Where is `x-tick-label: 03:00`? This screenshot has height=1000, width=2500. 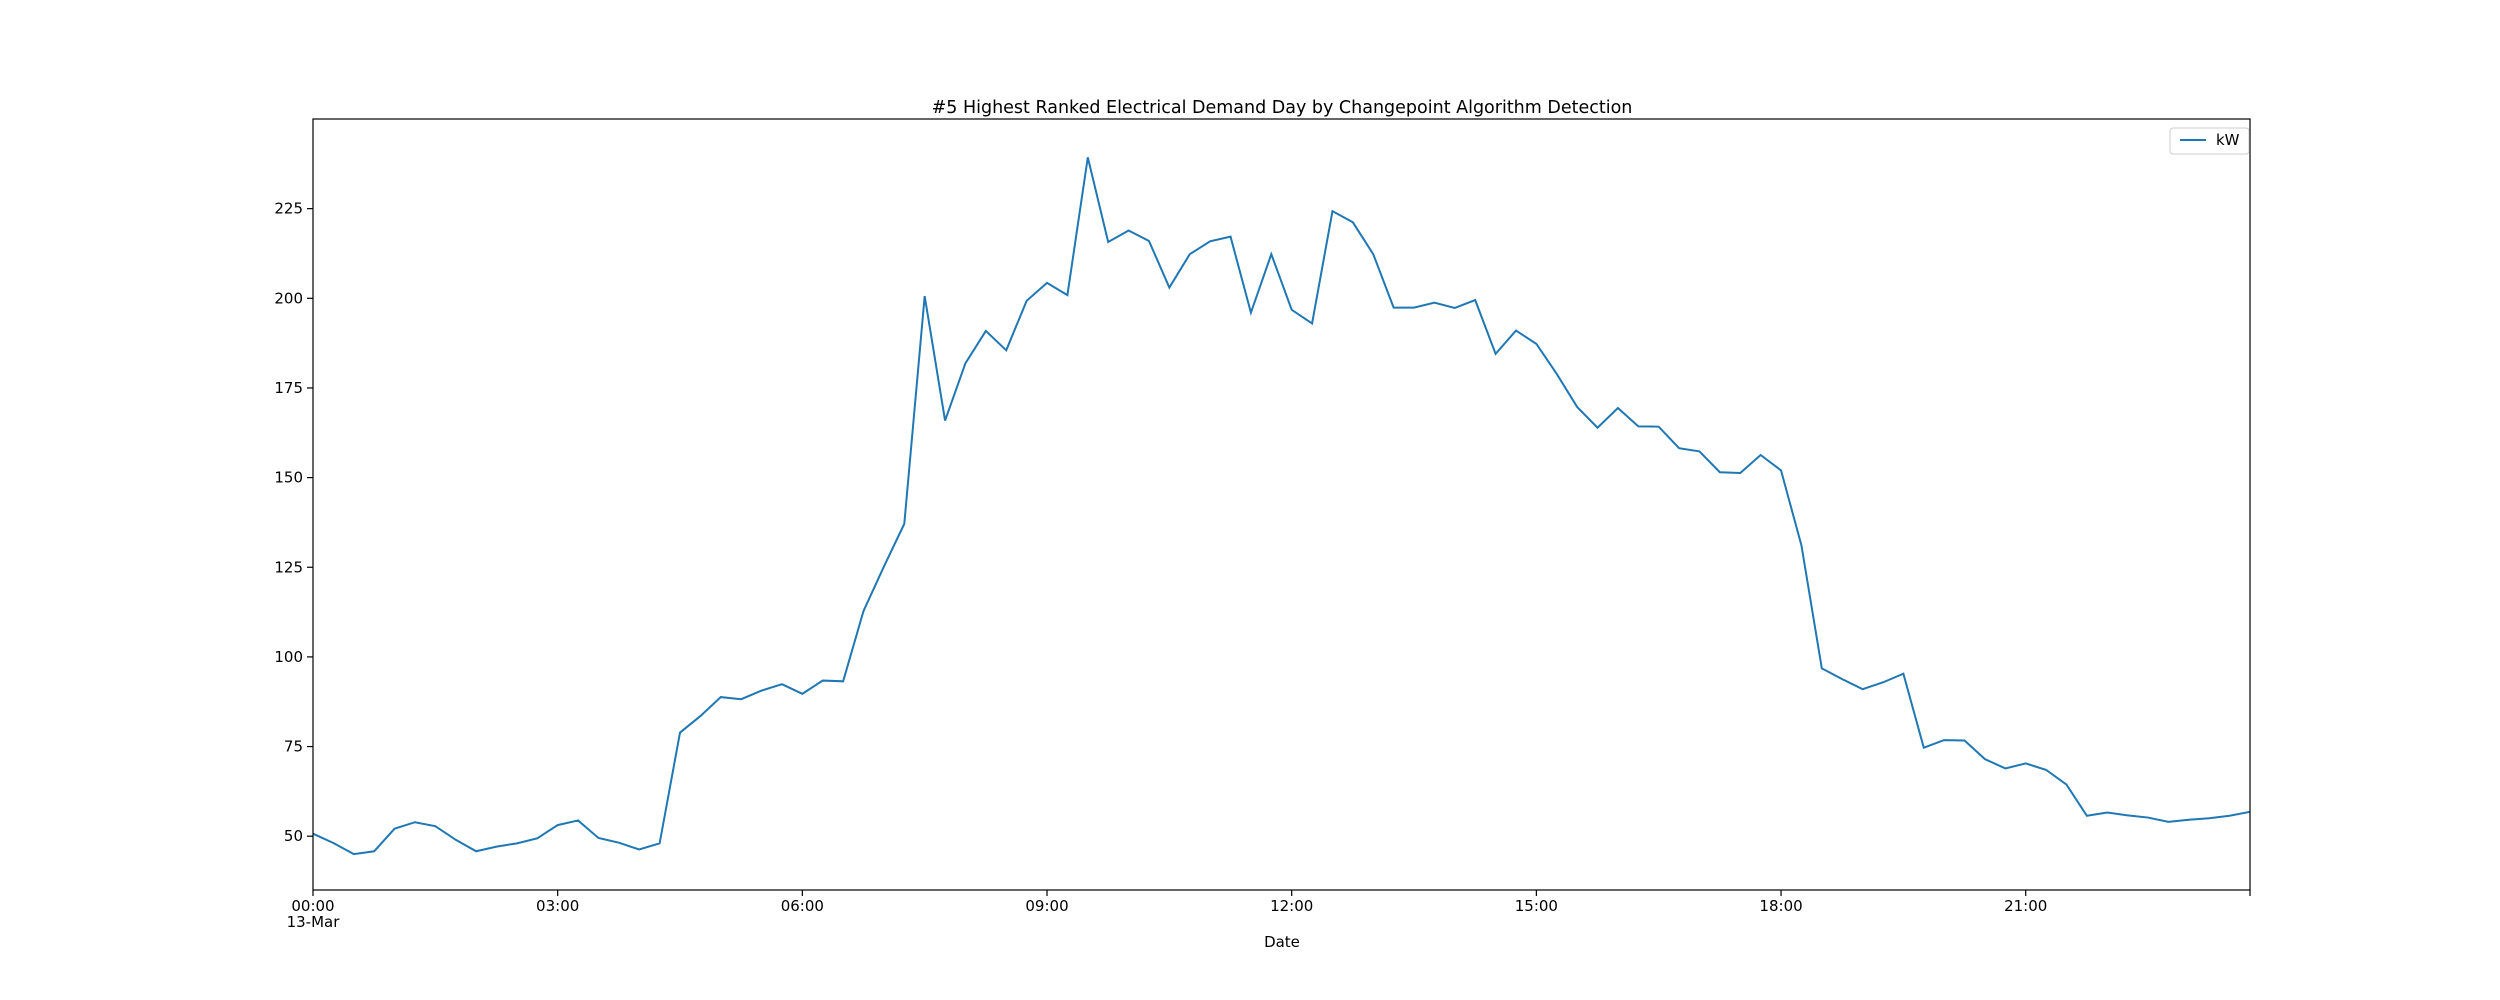 x-tick-label: 03:00 is located at coordinates (557, 906).